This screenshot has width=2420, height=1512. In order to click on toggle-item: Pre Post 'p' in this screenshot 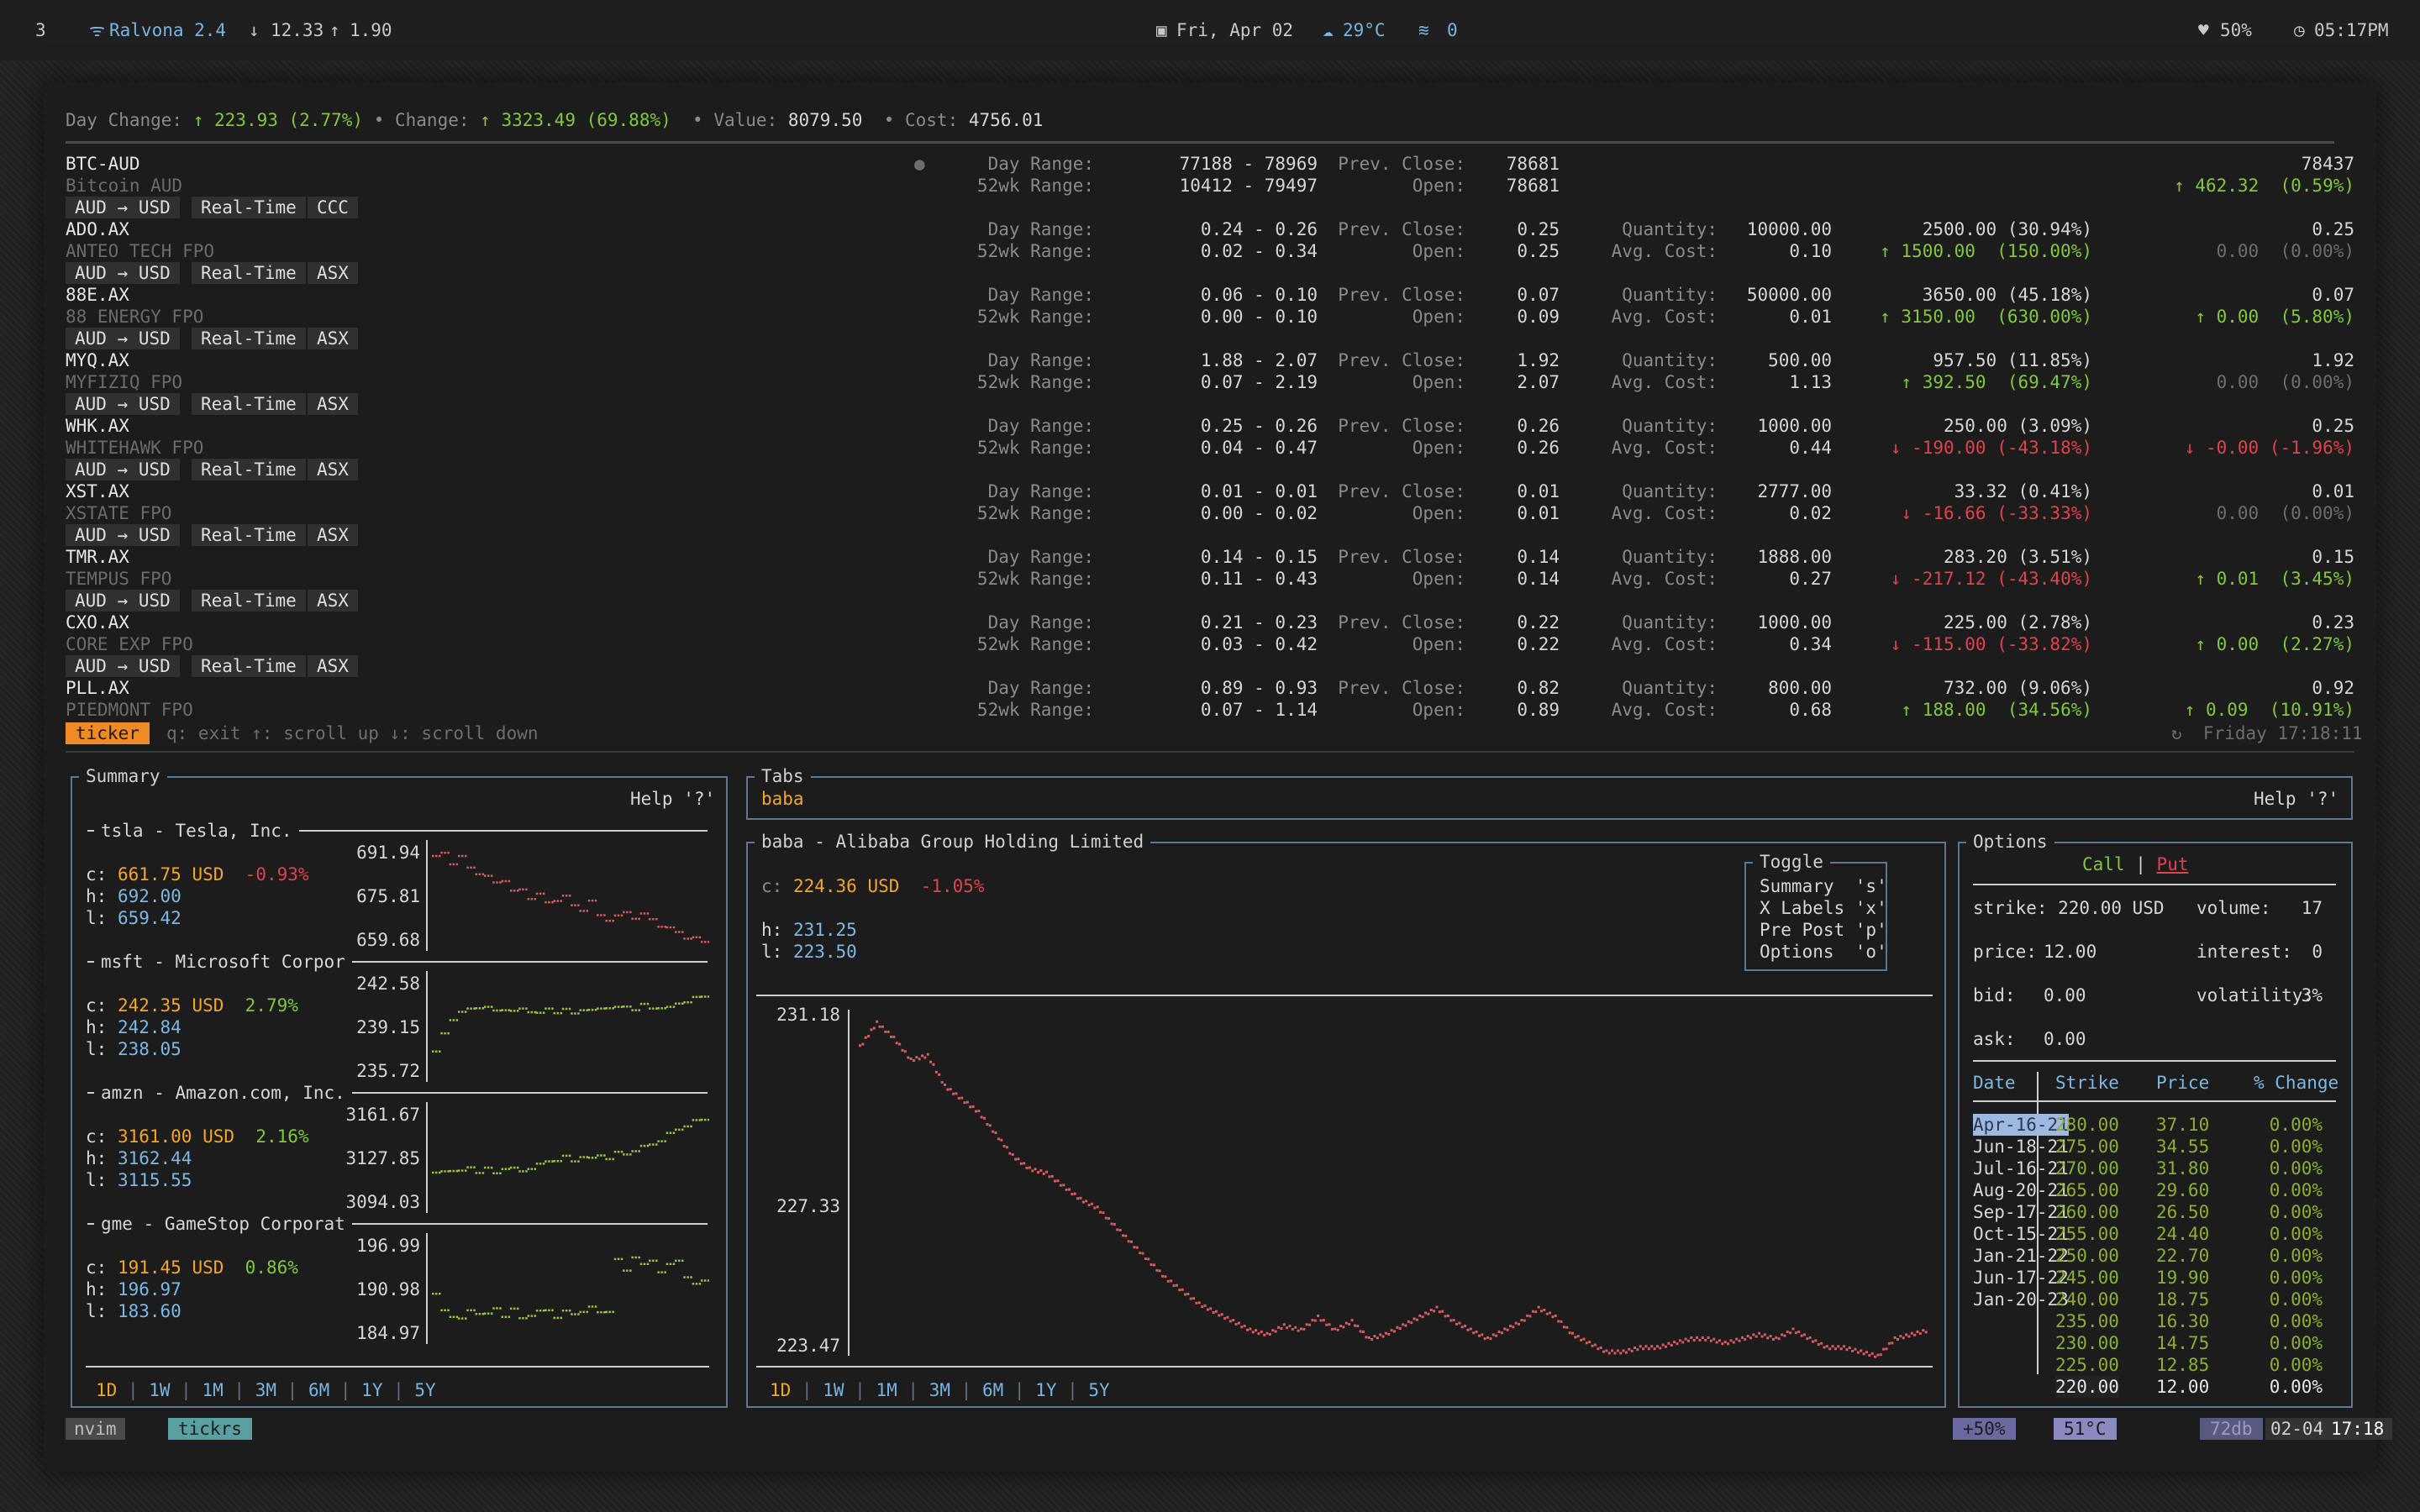, I will do `click(1823, 930)`.